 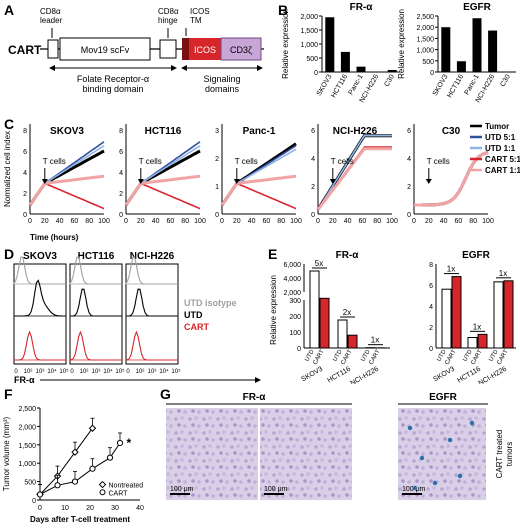 I want to click on construct-label: CART, so click(x=25, y=50).